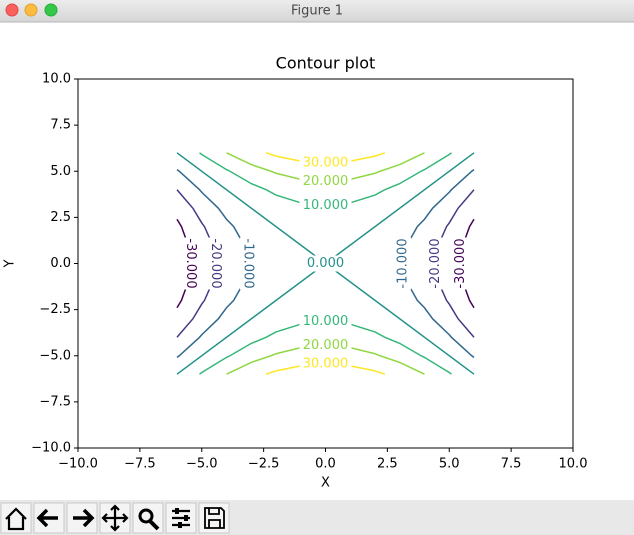 Image resolution: width=634 pixels, height=535 pixels. Describe the element at coordinates (202, 464) in the screenshot. I see `x-tick-label: −5.0` at that location.